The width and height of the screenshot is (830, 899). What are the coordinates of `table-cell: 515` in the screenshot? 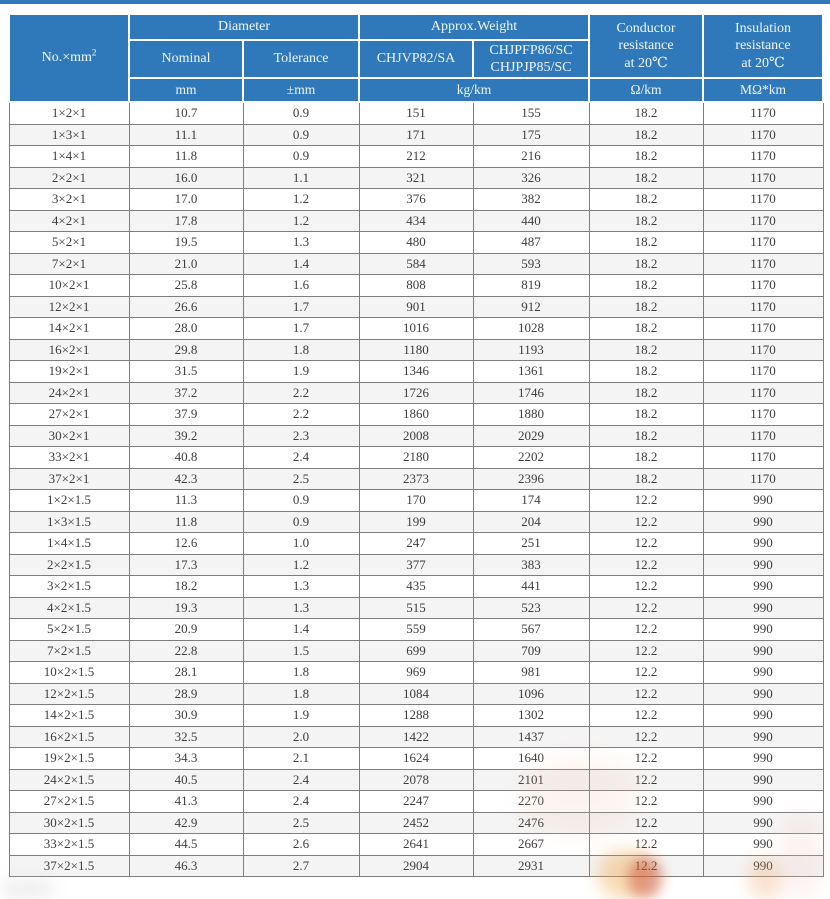 It's located at (416, 607).